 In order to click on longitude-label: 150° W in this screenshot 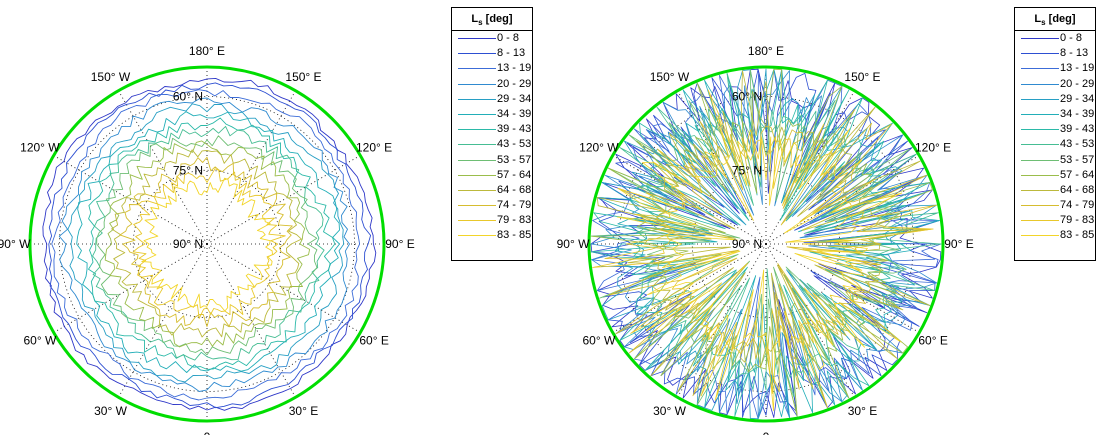, I will do `click(111, 77)`.